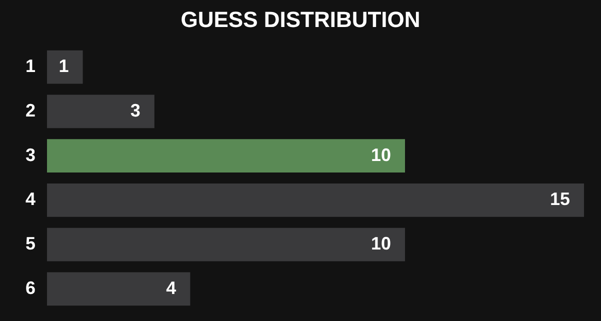 Image resolution: width=601 pixels, height=321 pixels. I want to click on data-label: 1, so click(63, 66).